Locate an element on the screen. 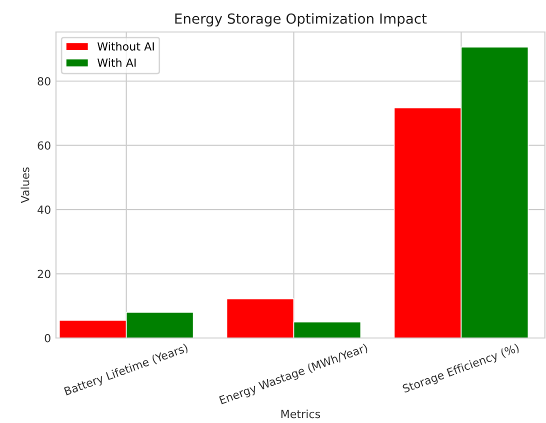  y-tick-label: 40 is located at coordinates (44, 210).